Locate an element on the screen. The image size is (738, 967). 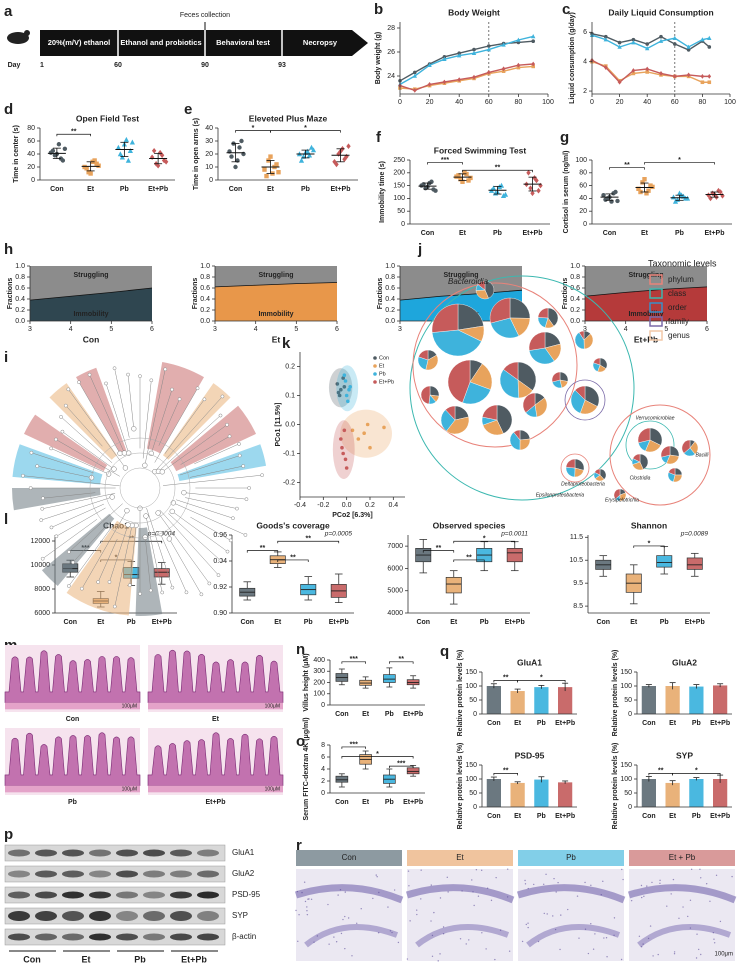
panel-label: n is located at coordinates (300, 649).